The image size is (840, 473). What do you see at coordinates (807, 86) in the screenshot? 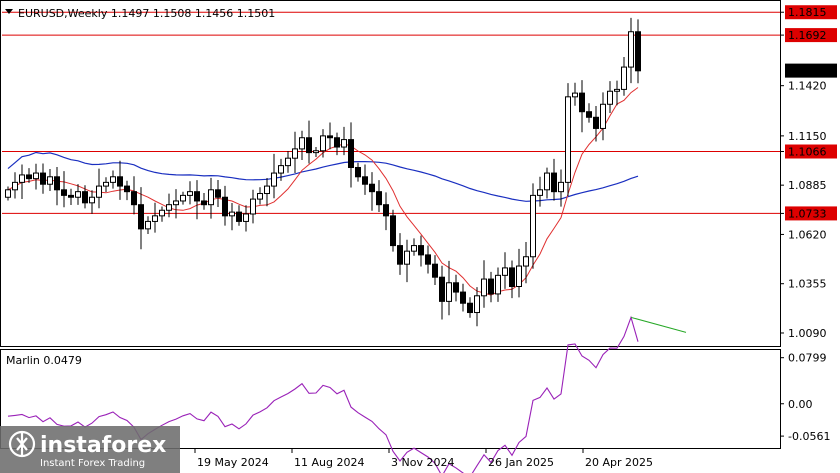
I see `price-tick-label: 1.1420` at bounding box center [807, 86].